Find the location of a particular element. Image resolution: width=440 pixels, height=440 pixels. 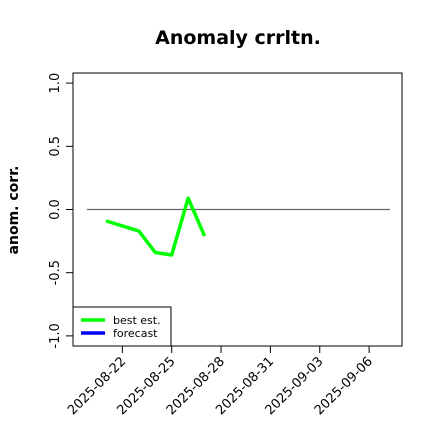

y-tick-label: 0.5 is located at coordinates (55, 146).